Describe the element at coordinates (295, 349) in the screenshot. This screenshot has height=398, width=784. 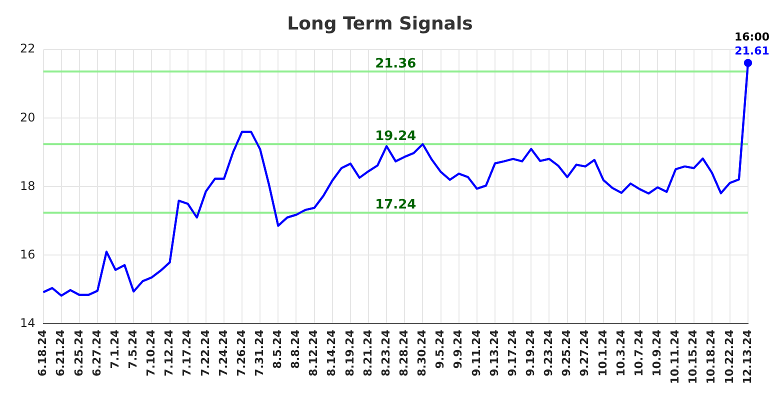
I see `x-tick-label: 8.8.24` at that location.